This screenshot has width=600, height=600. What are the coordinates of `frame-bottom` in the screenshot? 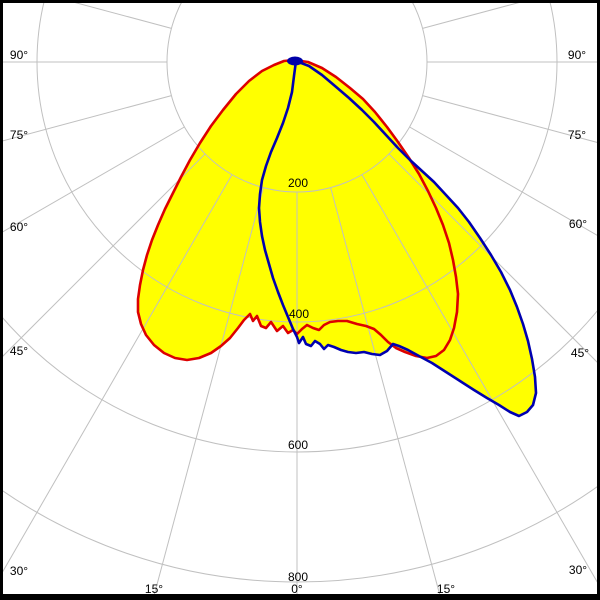 It's located at (300, 597).